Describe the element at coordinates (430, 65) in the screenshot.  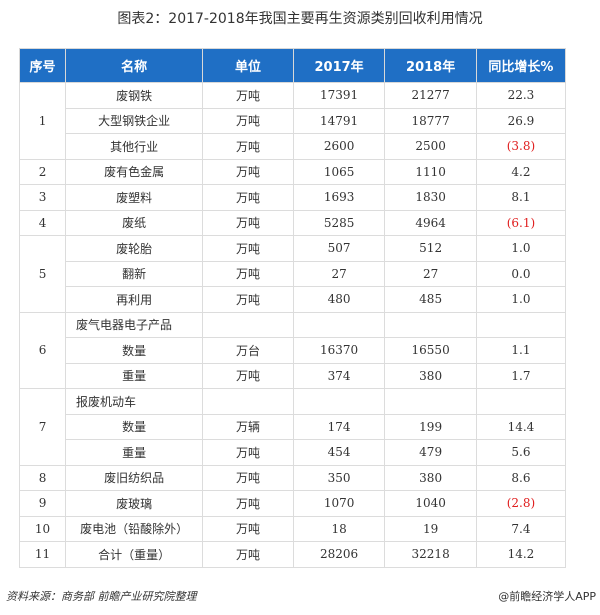
I see `column-header: 2018年` at that location.